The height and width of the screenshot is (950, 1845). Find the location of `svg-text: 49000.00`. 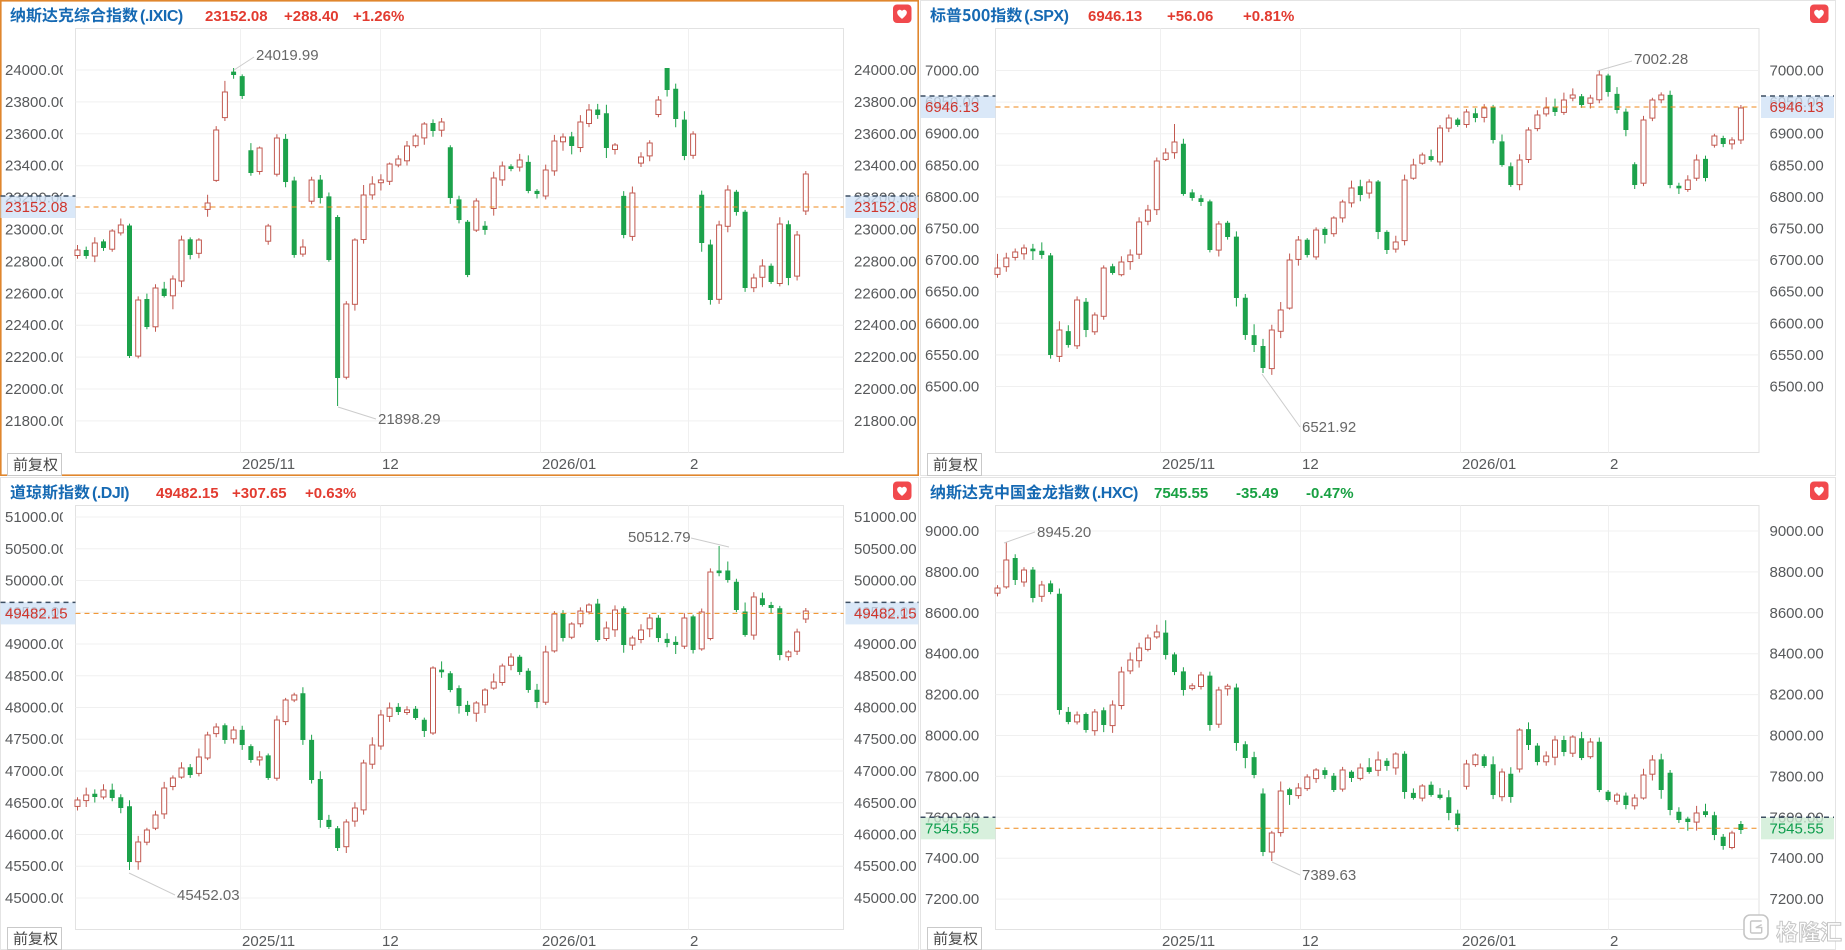

svg-text: 49000.00 is located at coordinates (885, 644).